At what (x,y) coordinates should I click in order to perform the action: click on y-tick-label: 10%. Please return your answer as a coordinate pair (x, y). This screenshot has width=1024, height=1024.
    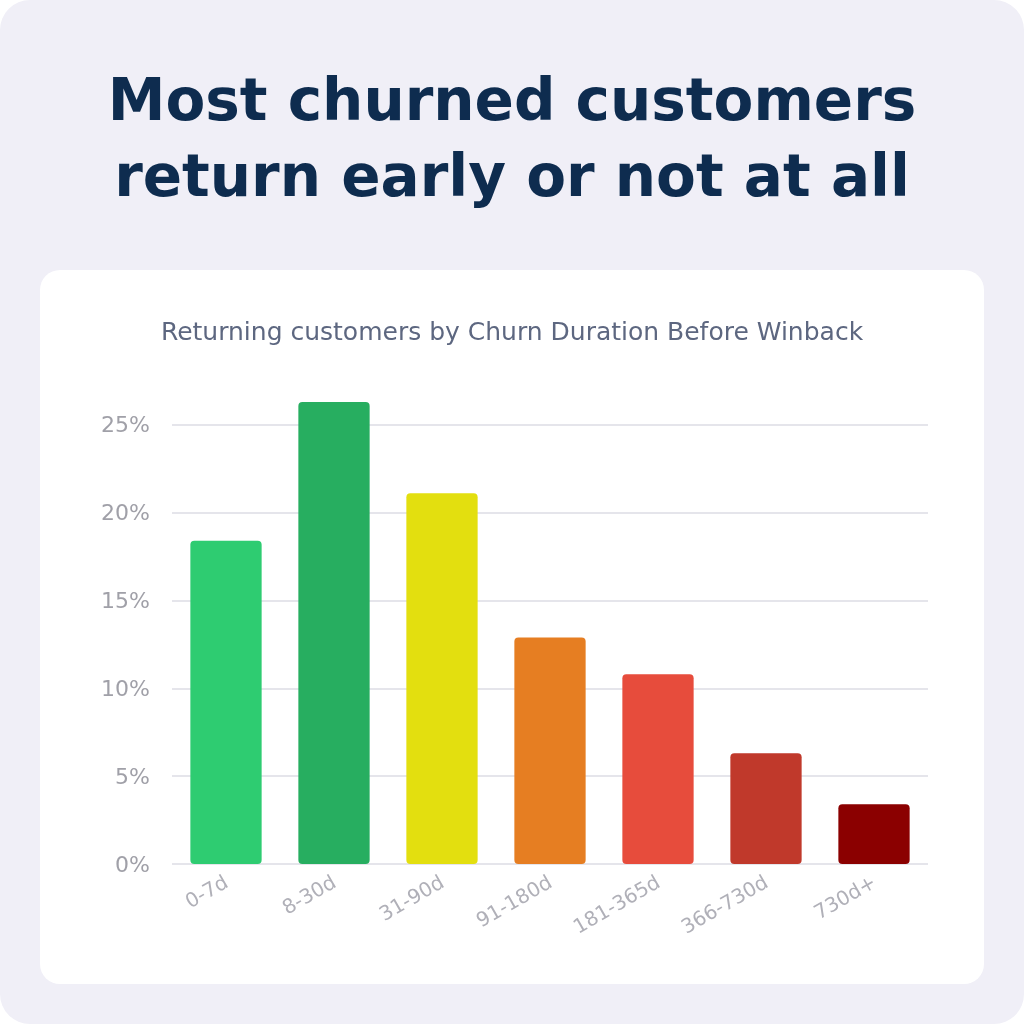
    Looking at the image, I should click on (125, 688).